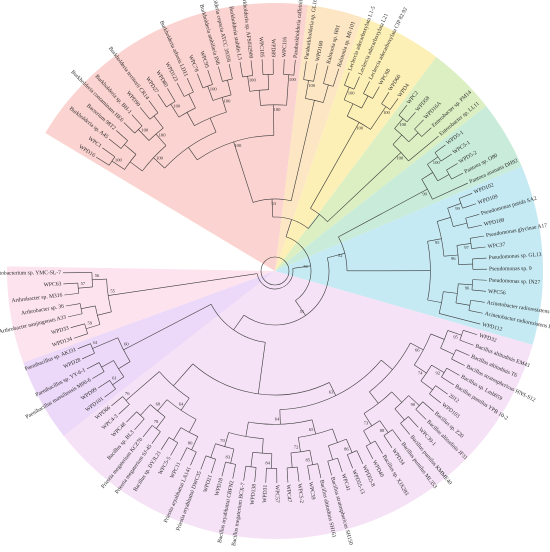 The width and height of the screenshot is (550, 552). What do you see at coordinates (60, 331) in the screenshot?
I see `leaf-label: WPD33` at bounding box center [60, 331].